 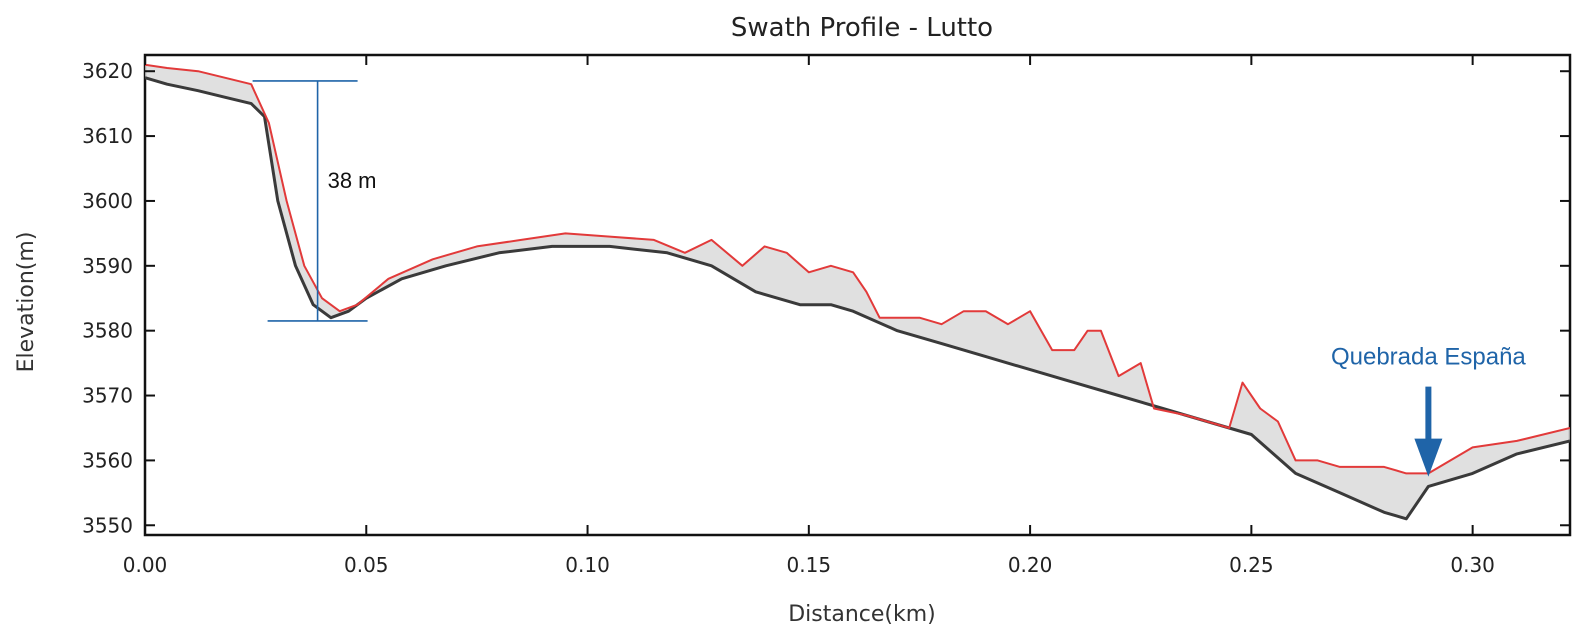 I want to click on y-tick-label: 3550, so click(x=107, y=525).